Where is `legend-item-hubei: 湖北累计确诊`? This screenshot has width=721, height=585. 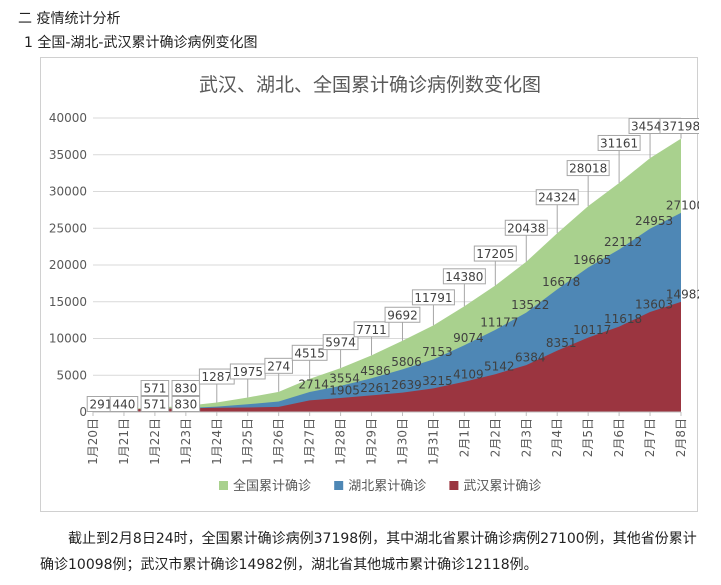 legend-item-hubei: 湖北累计确诊 is located at coordinates (380, 486).